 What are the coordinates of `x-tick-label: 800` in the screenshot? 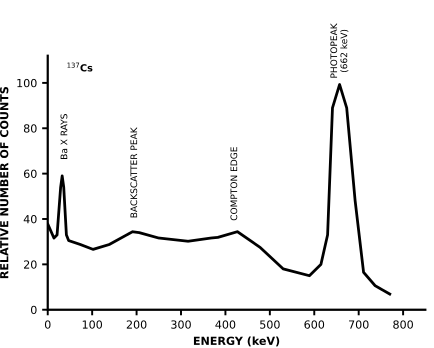 It's located at (403, 324).